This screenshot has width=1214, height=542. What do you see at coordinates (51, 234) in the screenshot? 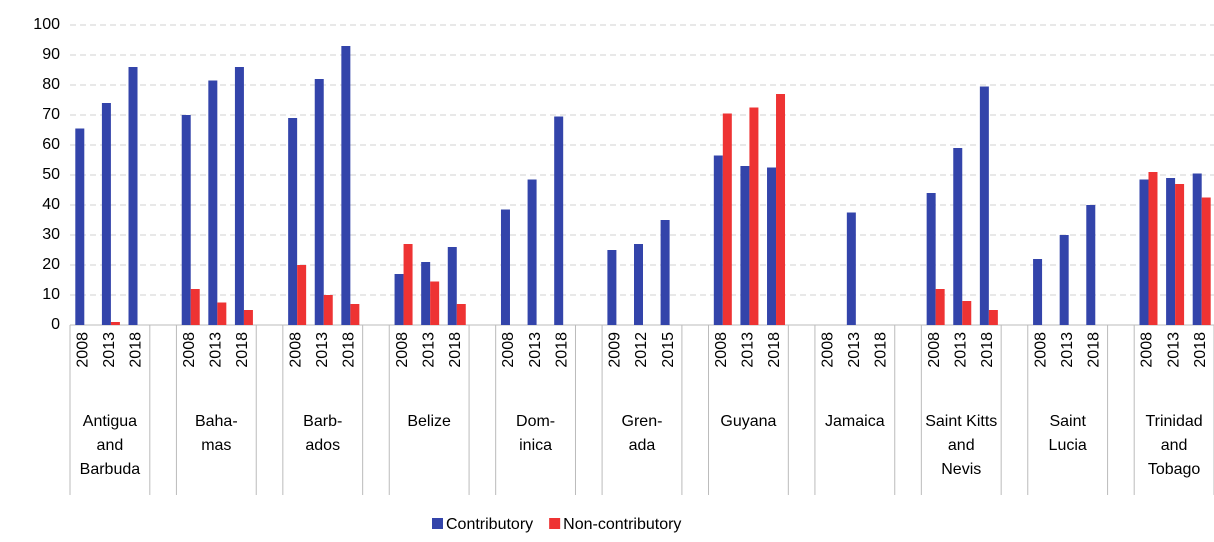
I see `y-tick-label: 30` at bounding box center [51, 234].